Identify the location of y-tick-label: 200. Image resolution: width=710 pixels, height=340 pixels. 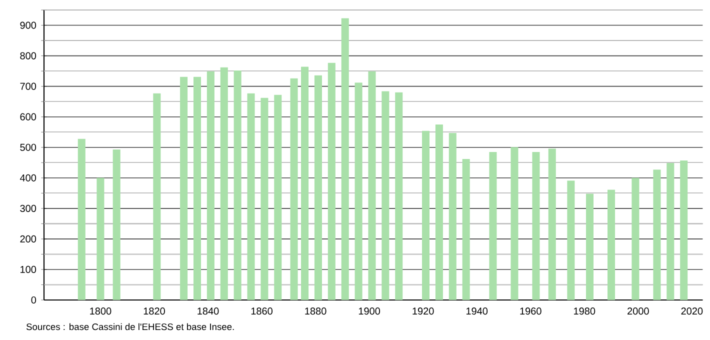
(28, 238).